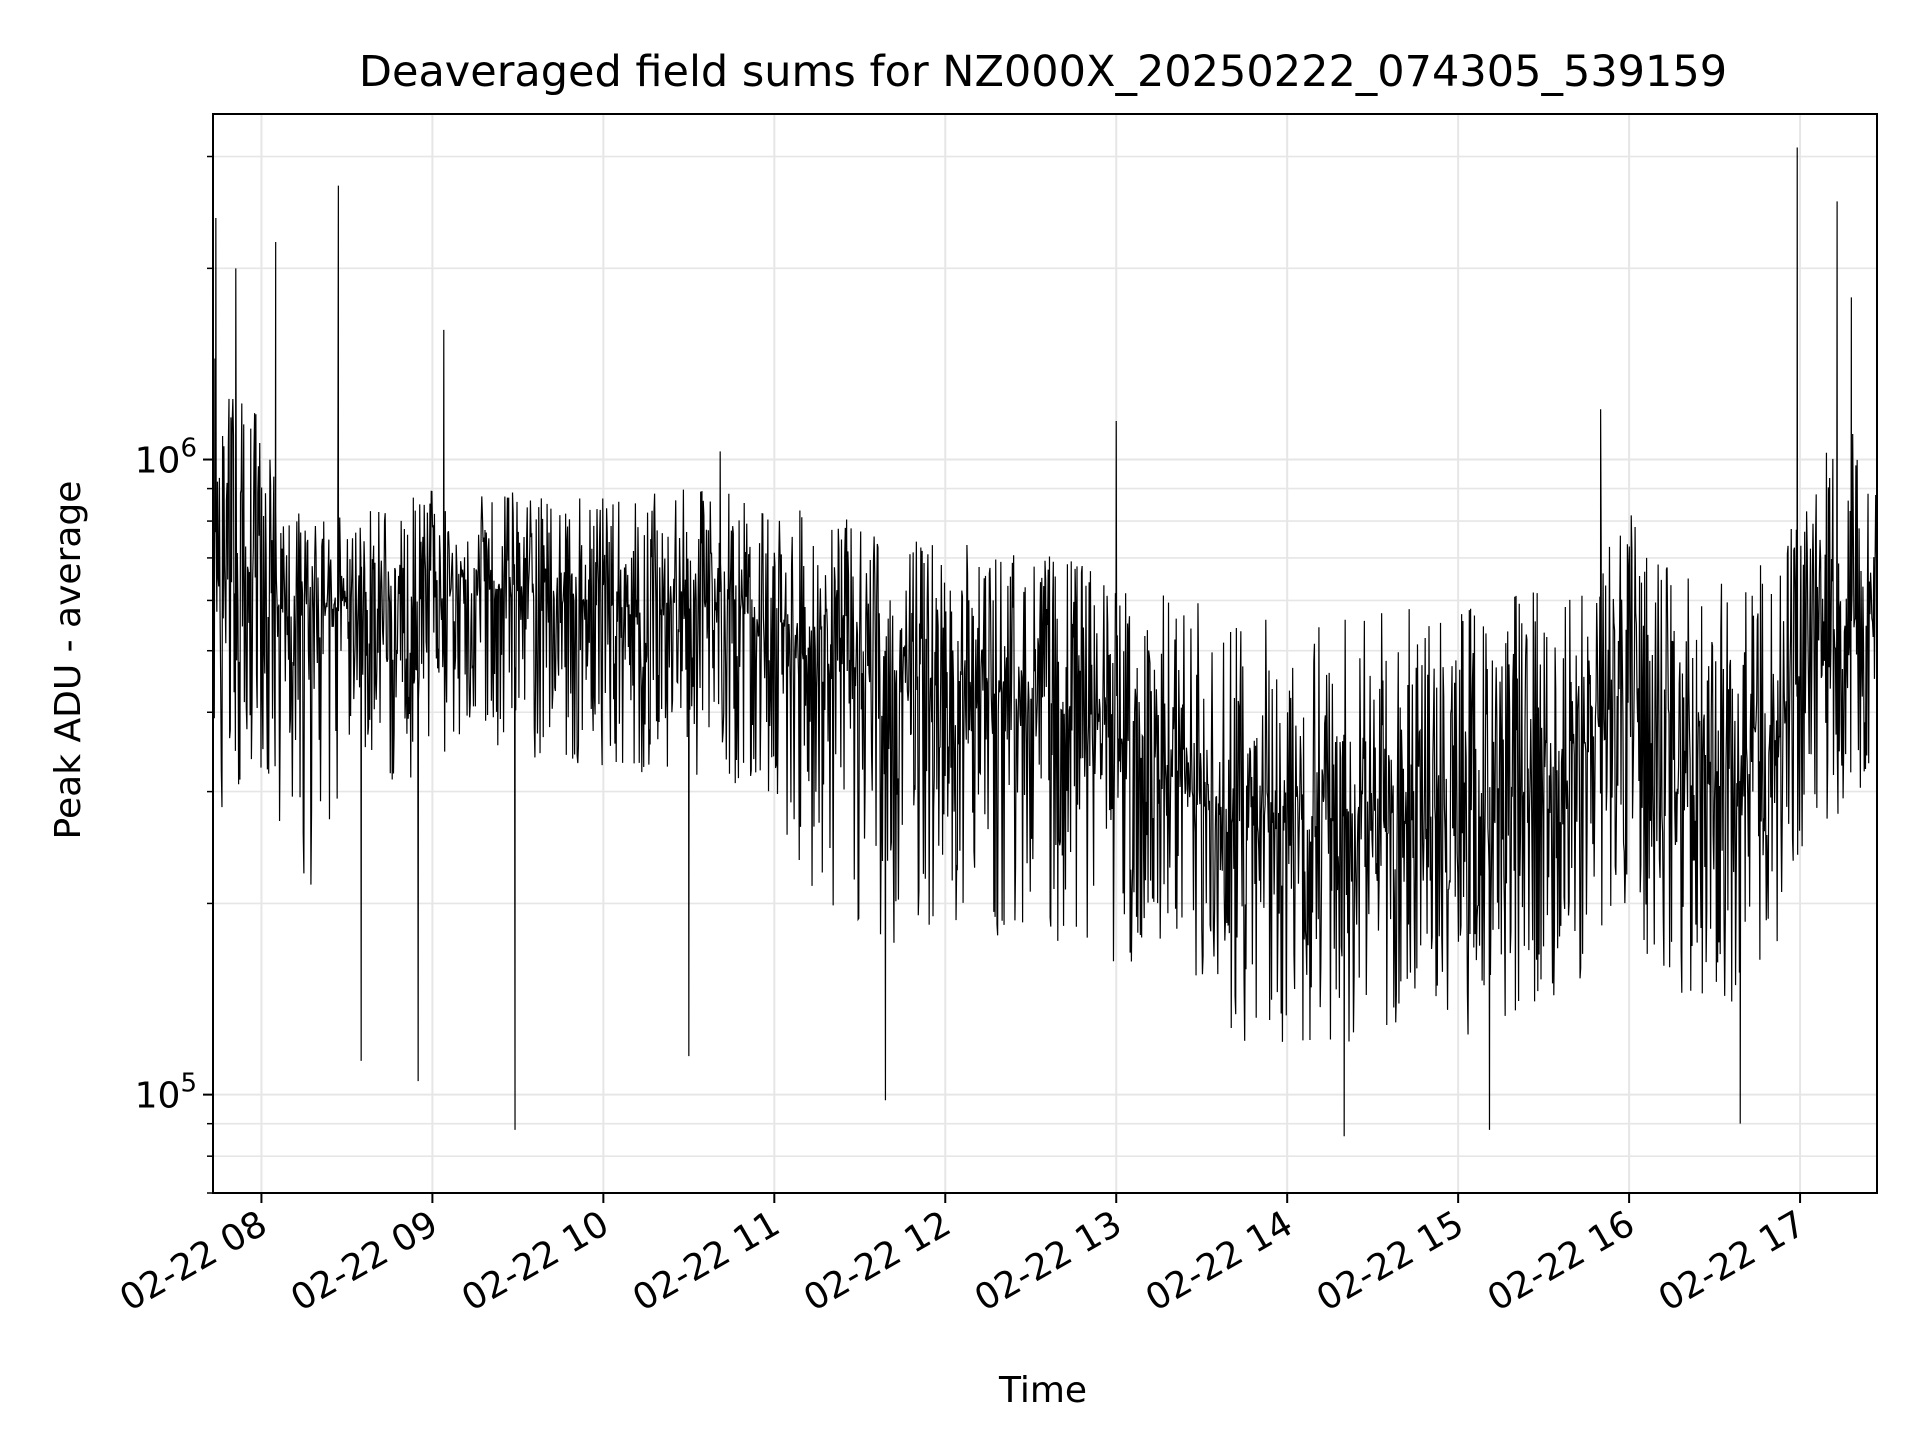 Image resolution: width=1920 pixels, height=1440 pixels. I want to click on x-axis-label: Time, so click(1042, 1390).